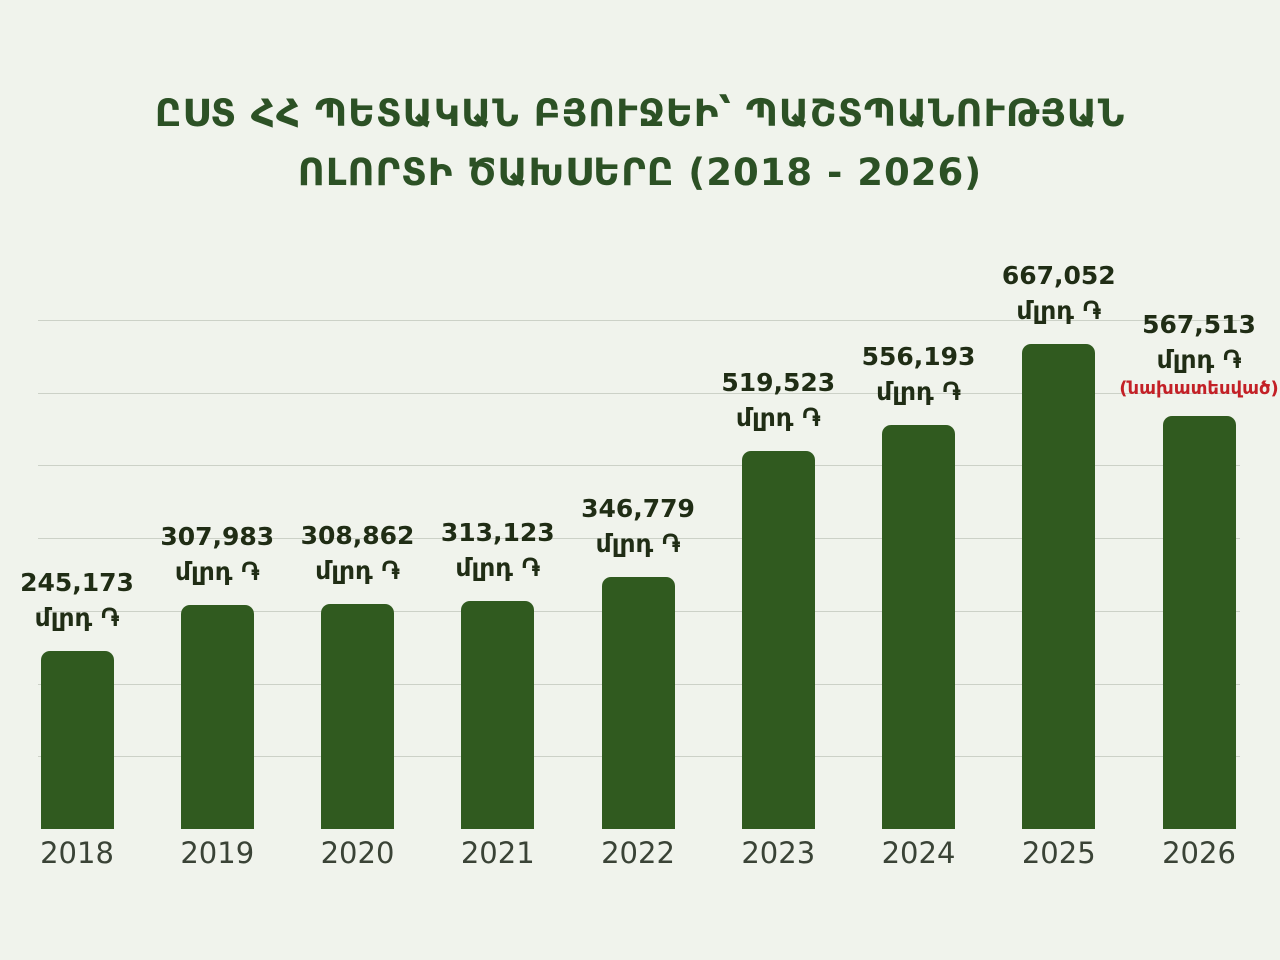 Image resolution: width=1280 pixels, height=960 pixels. Describe the element at coordinates (918, 626) in the screenshot. I see `bar-2024` at that location.